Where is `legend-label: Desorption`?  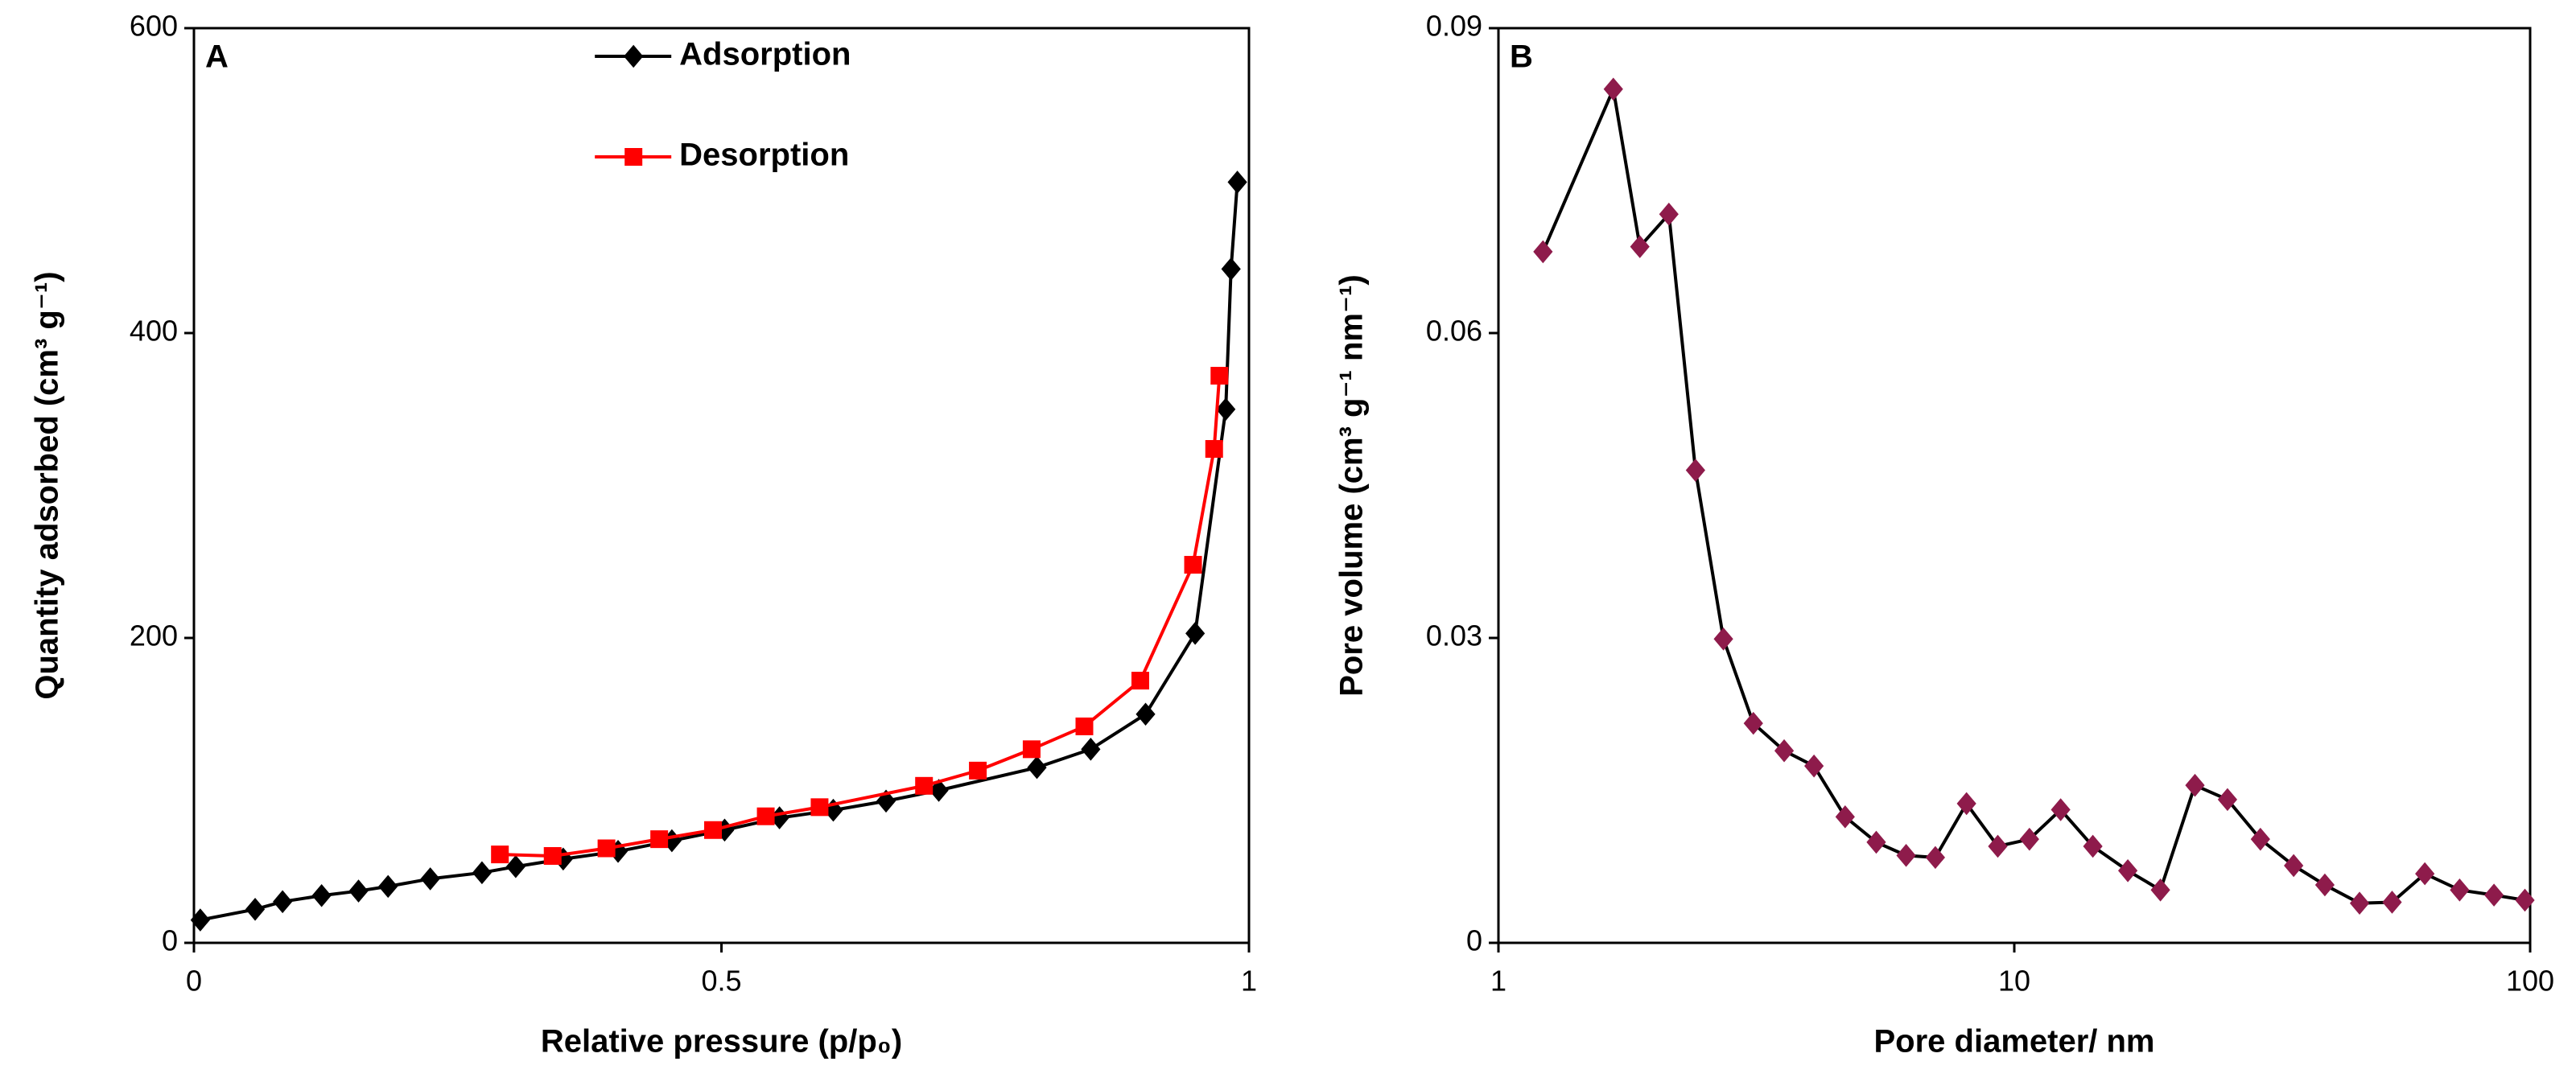
legend-label: Desorption is located at coordinates (764, 155).